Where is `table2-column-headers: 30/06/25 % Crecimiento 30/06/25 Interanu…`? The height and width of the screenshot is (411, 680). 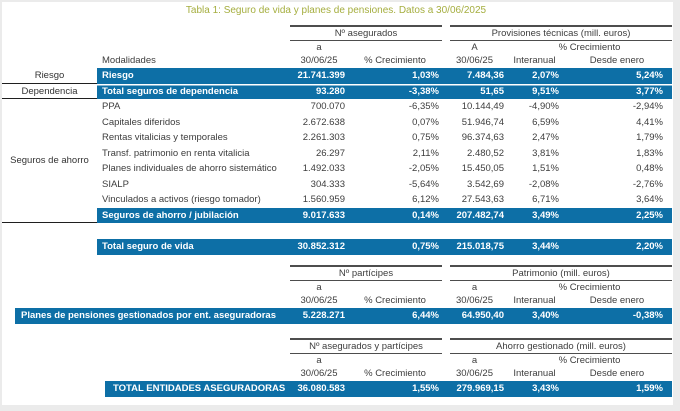 table2-column-headers: 30/06/25 % Crecimiento 30/06/25 Interanu… is located at coordinates (481, 301).